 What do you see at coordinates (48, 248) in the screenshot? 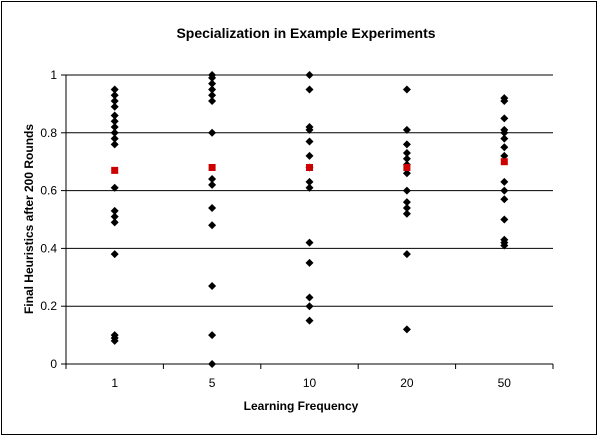
I see `y-tick-label-2: 0.4` at bounding box center [48, 248].